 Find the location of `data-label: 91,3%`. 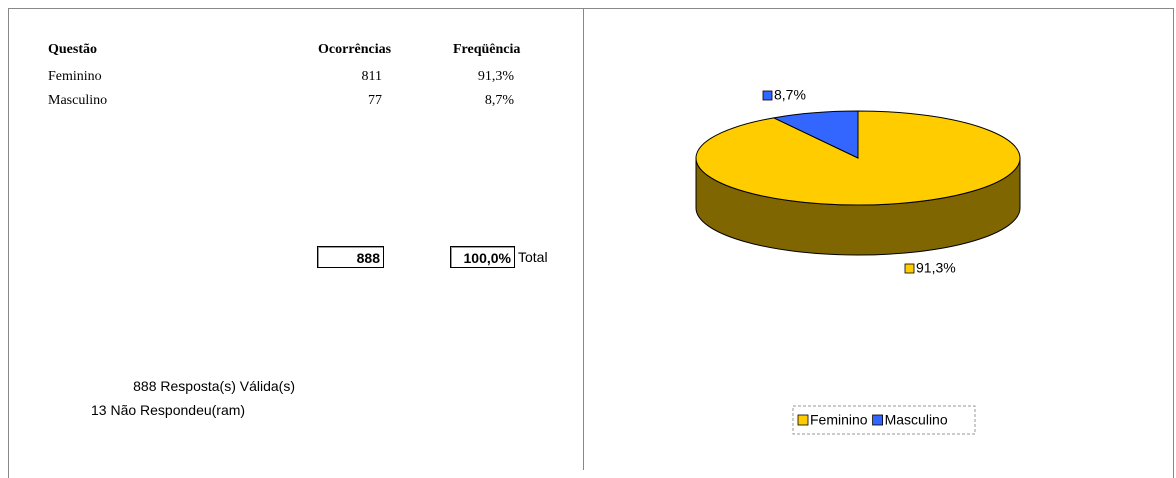

data-label: 91,3% is located at coordinates (936, 268).